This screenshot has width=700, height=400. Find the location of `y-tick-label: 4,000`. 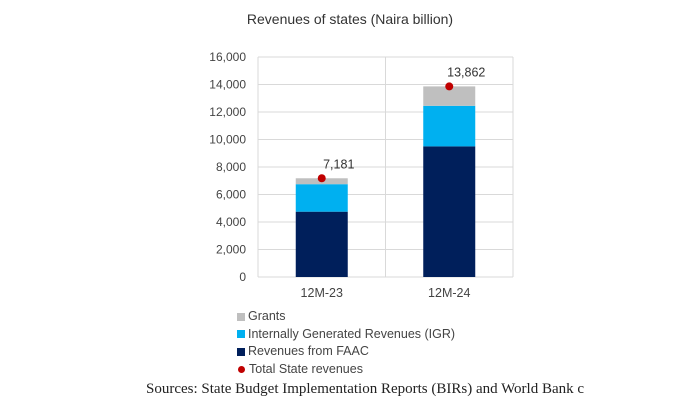

y-tick-label: 4,000 is located at coordinates (231, 222).